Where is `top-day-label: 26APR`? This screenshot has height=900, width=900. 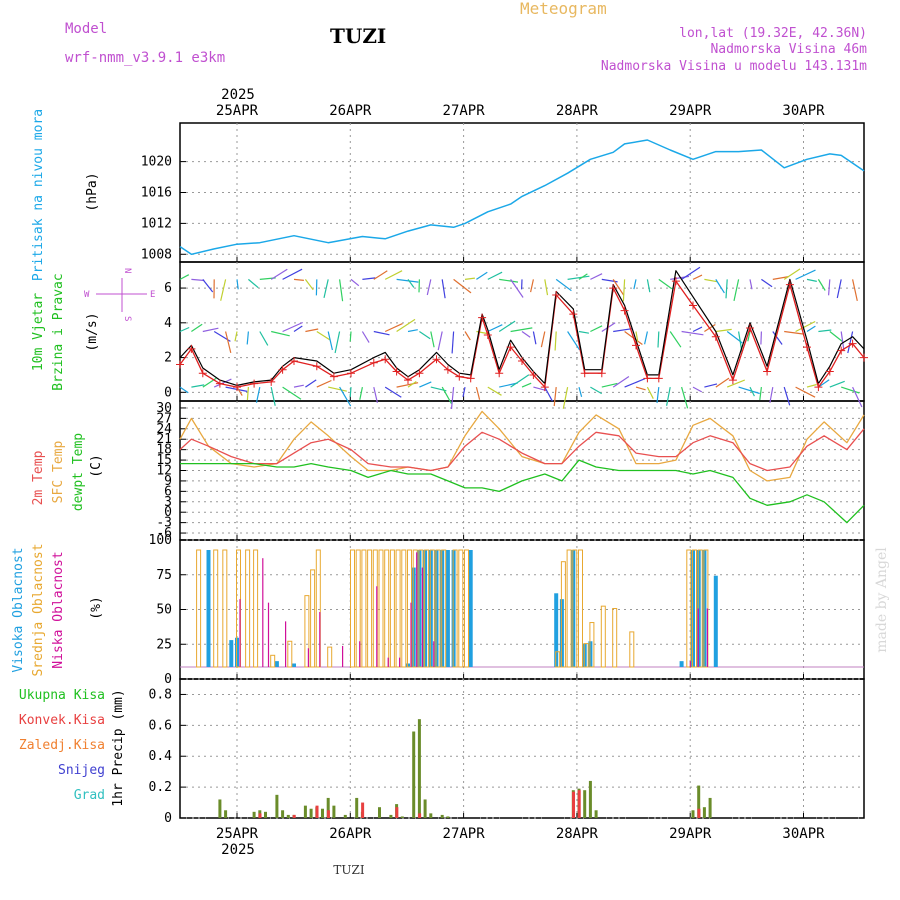
top-day-label: 26APR is located at coordinates (350, 111).